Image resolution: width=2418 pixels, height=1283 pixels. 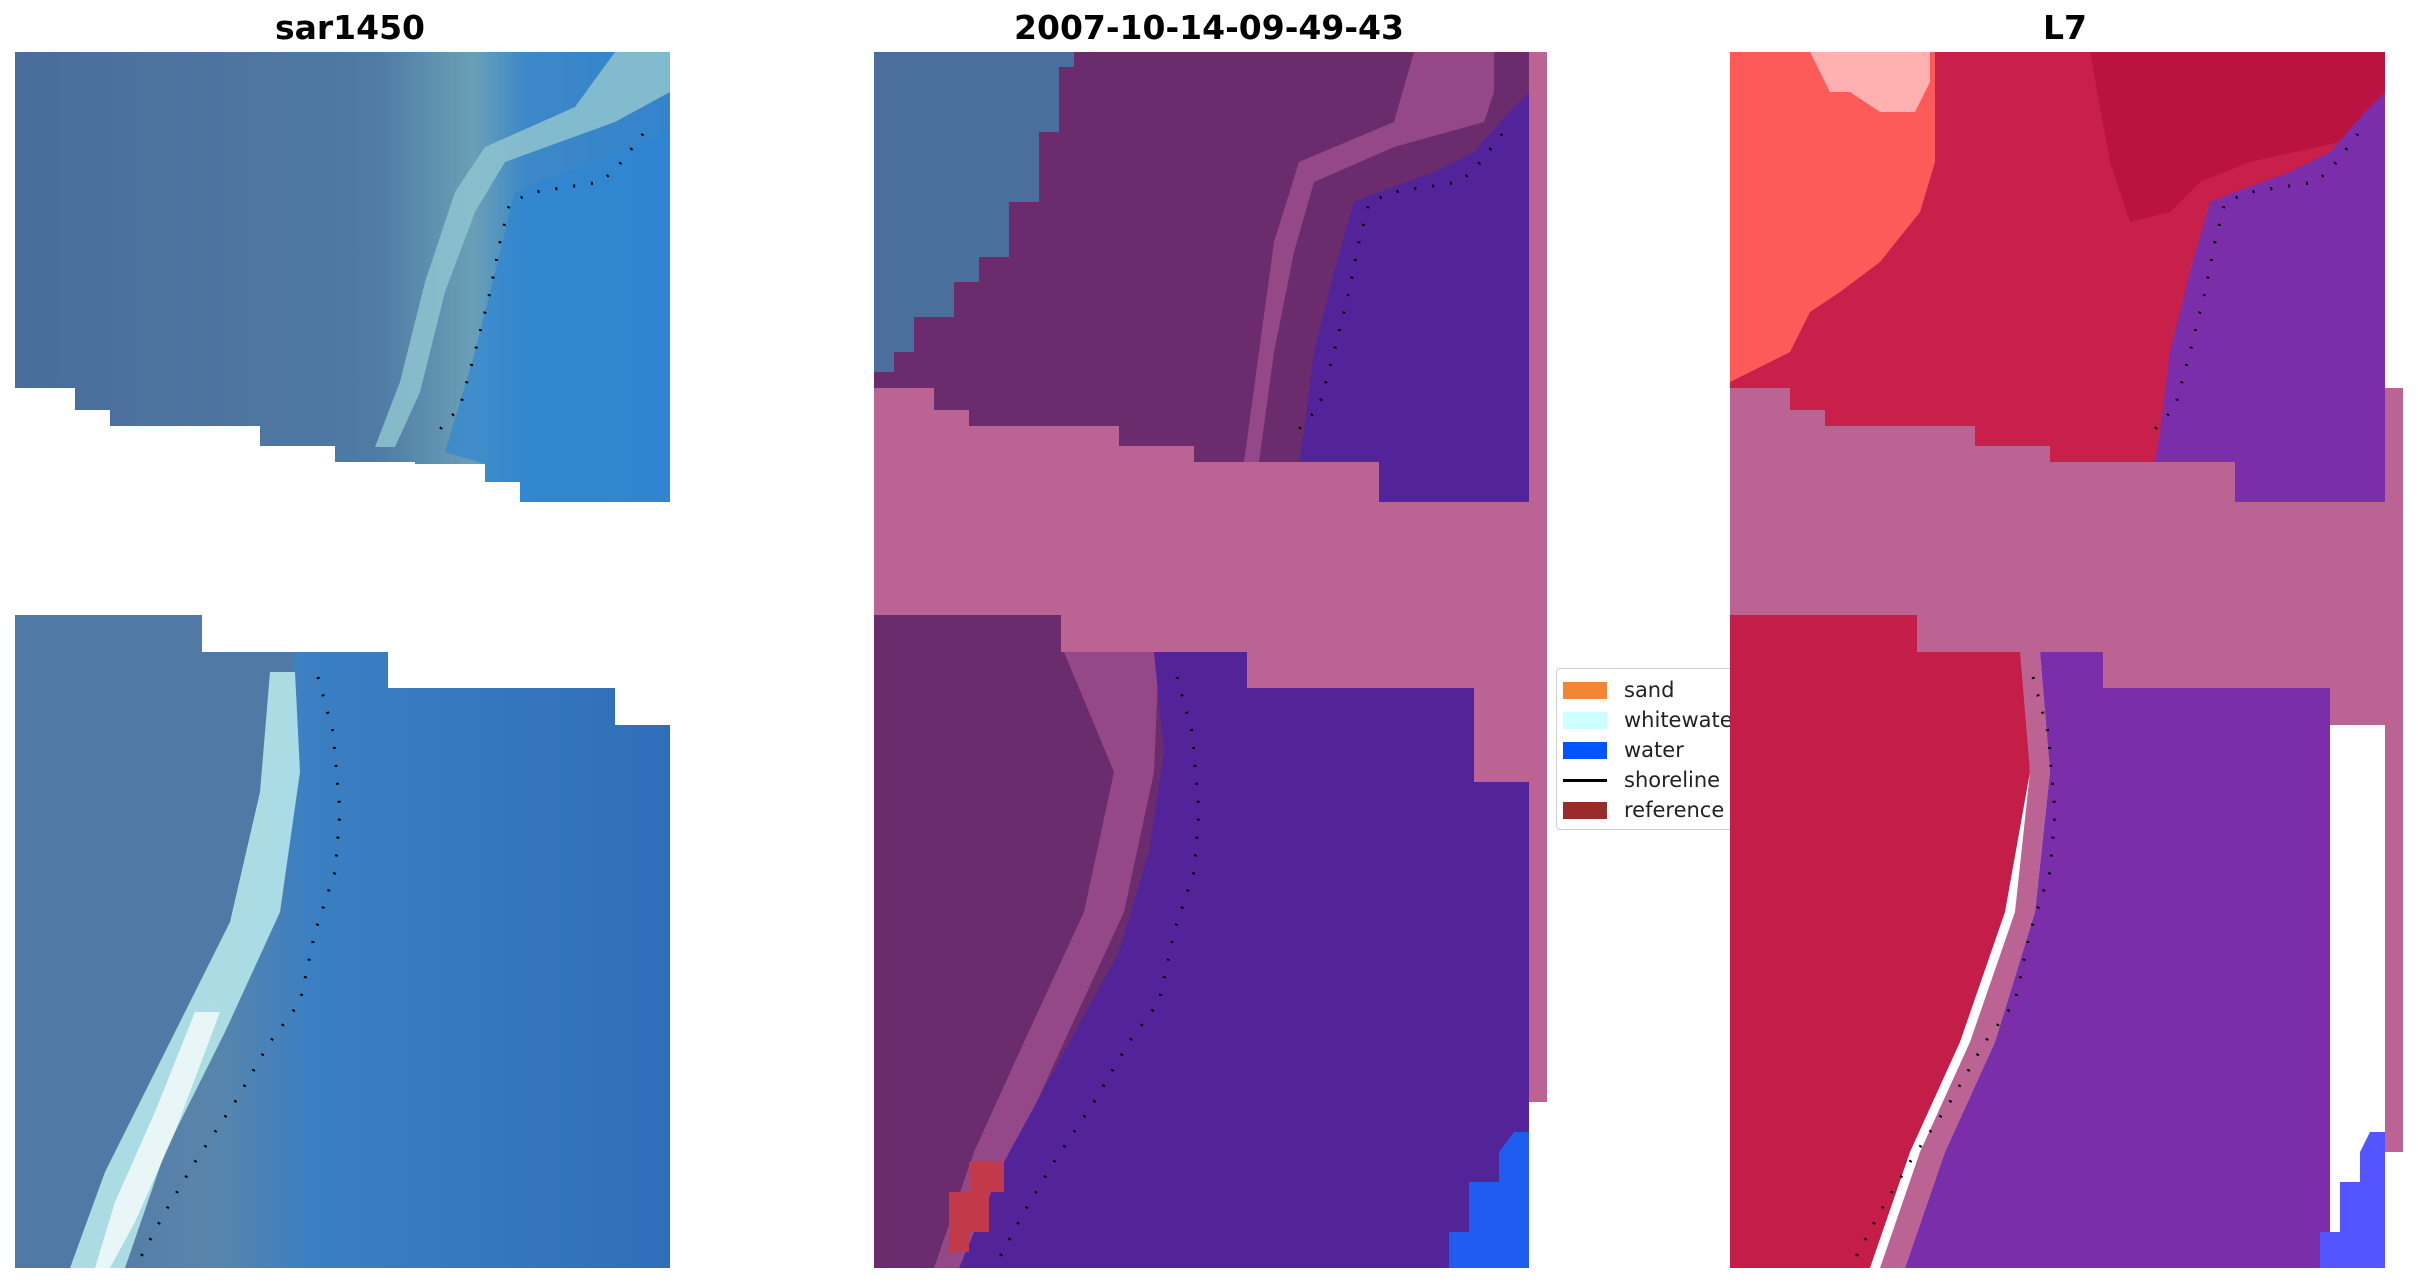 I want to click on left-panel-title: sar1450, so click(x=350, y=27).